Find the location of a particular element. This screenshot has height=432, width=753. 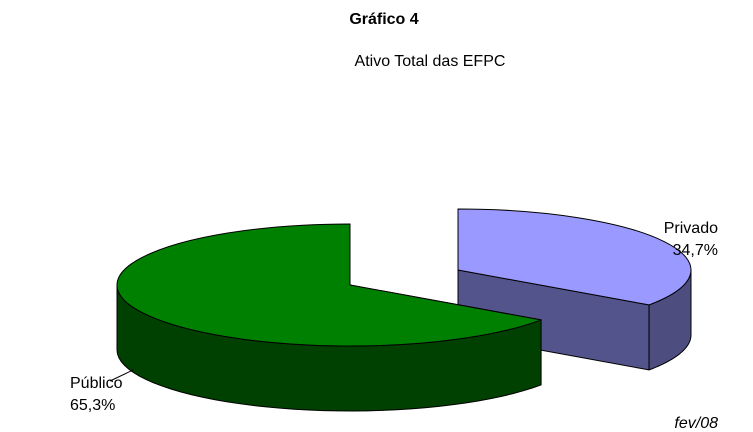

slice-label: Público is located at coordinates (96, 383).